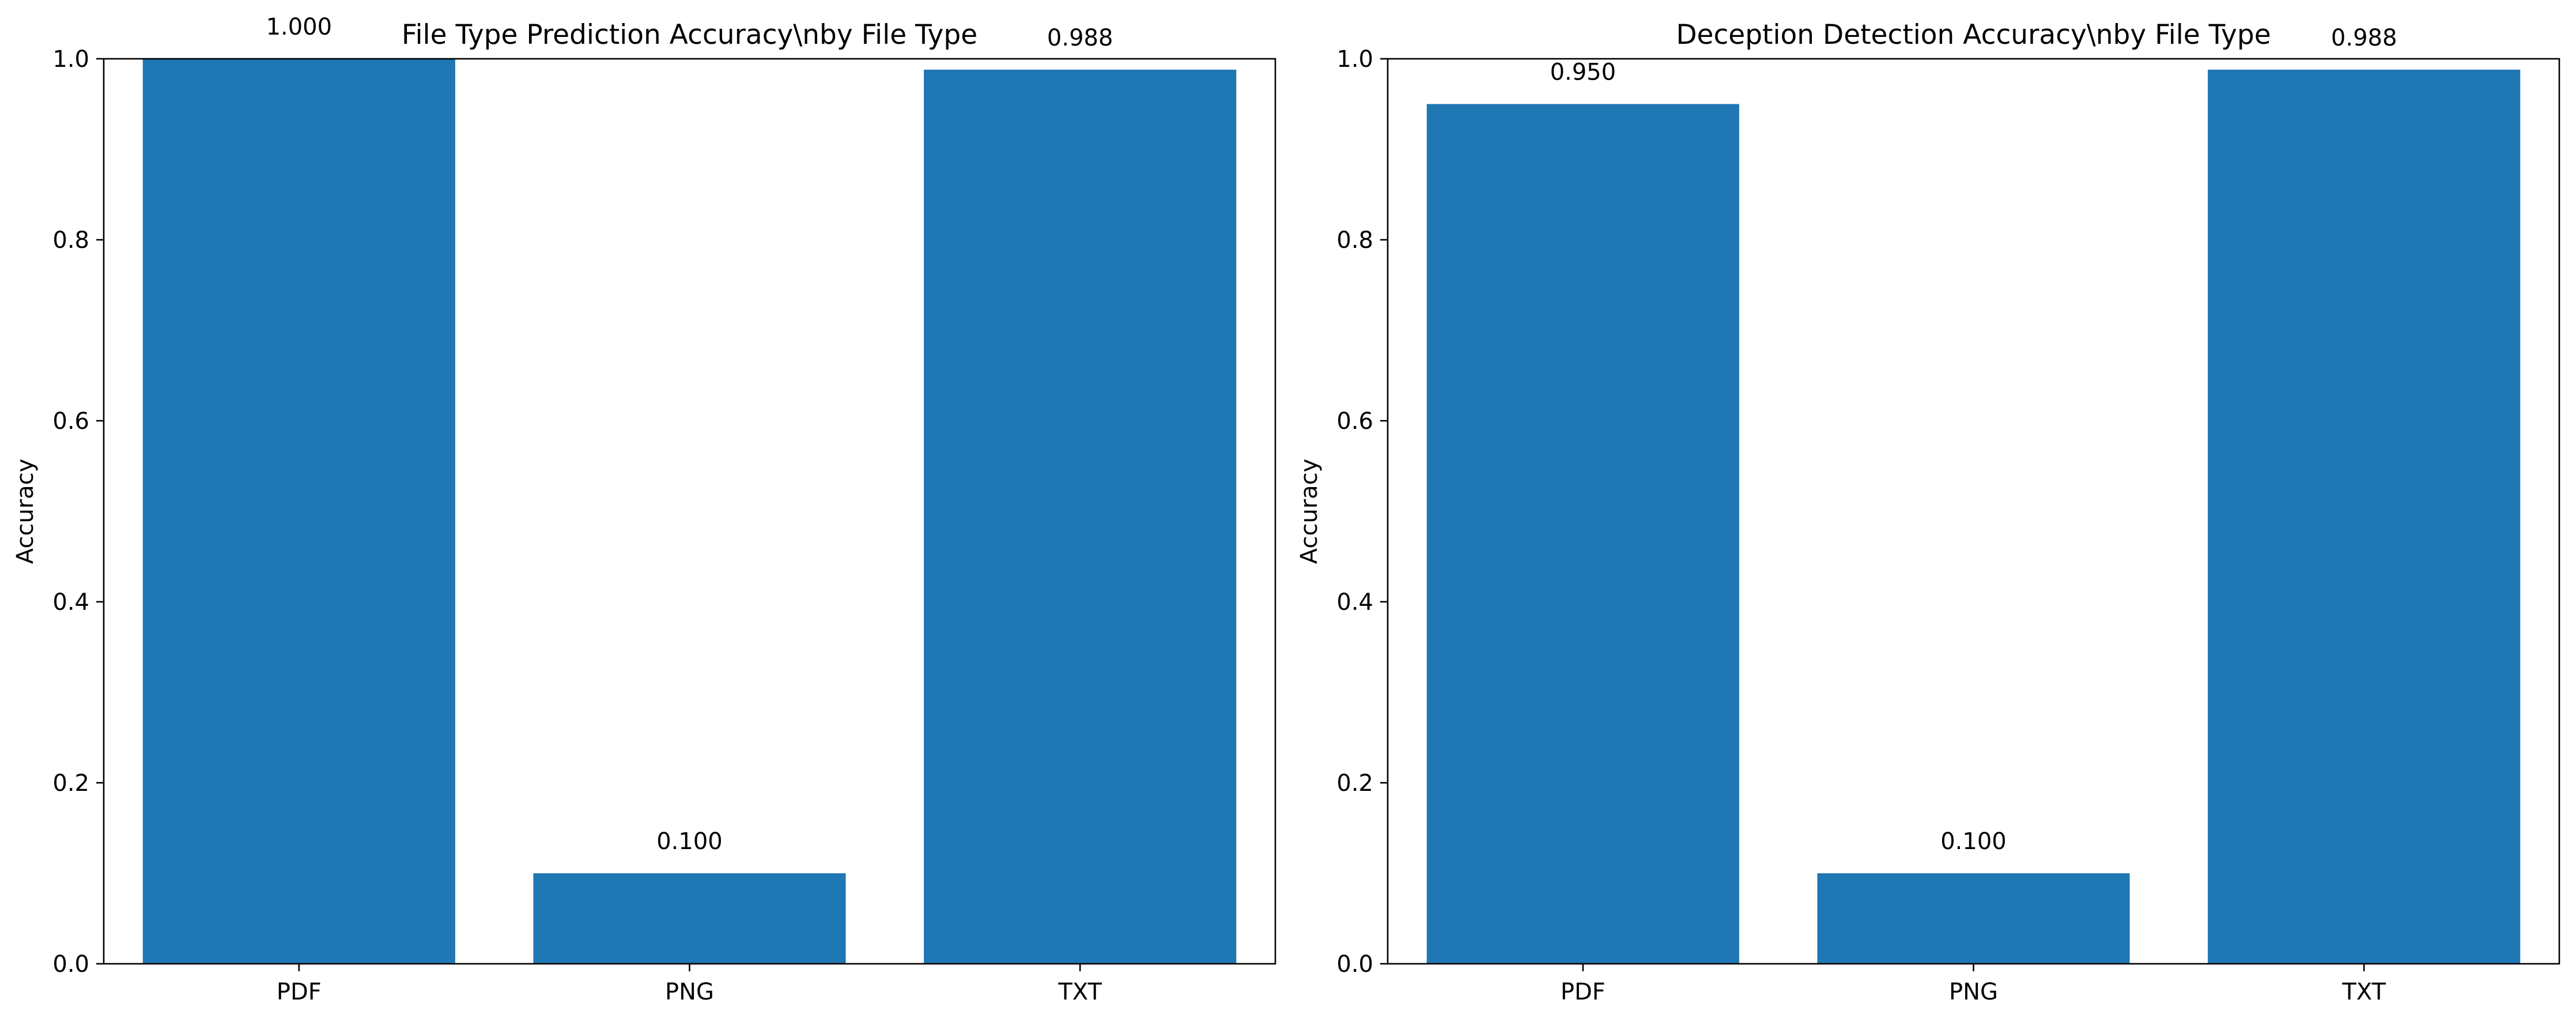  I want to click on bar-value-label: 0.950, so click(1583, 72).